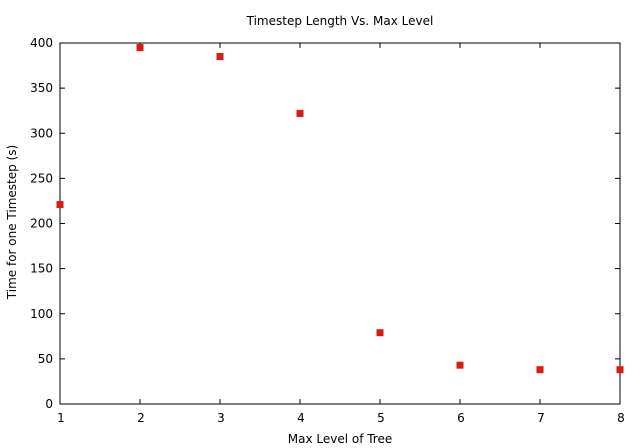  Describe the element at coordinates (381, 418) in the screenshot. I see `x-tick-label: 5` at that location.